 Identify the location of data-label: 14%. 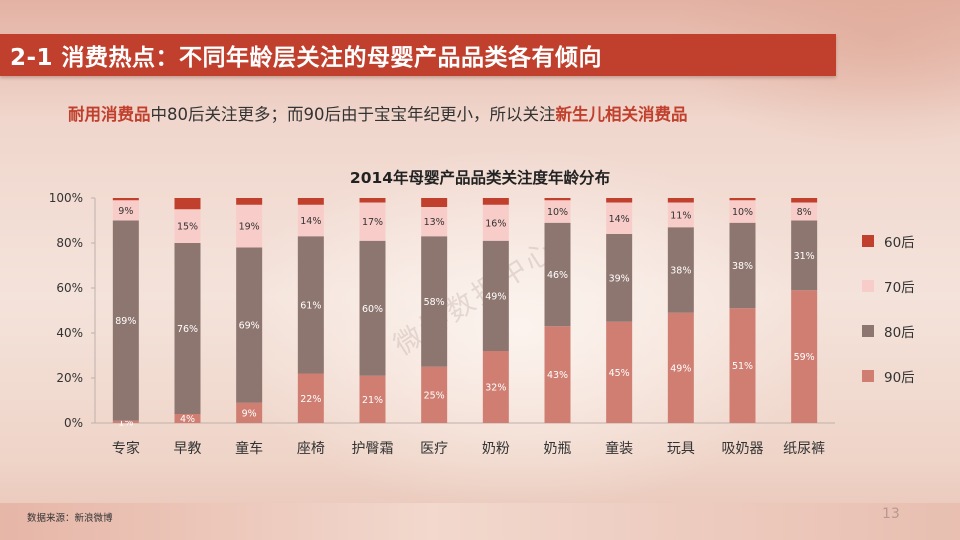
(310, 221).